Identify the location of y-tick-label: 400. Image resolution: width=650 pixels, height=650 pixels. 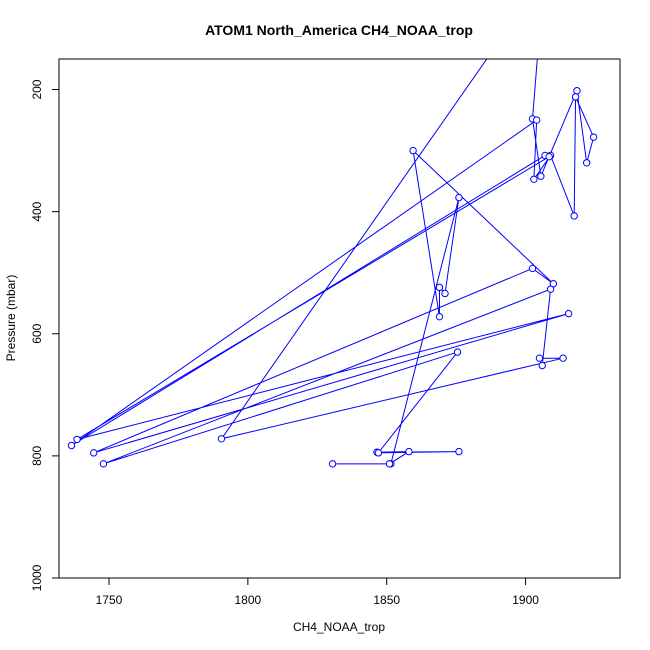
(37, 211).